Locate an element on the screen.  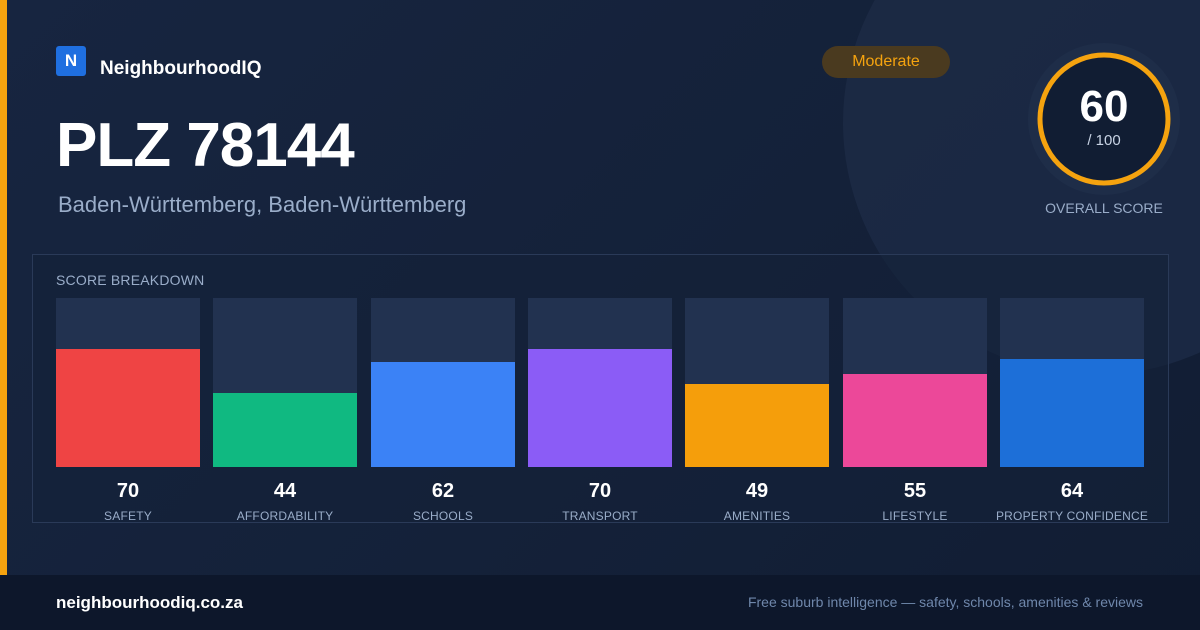
bar-value: 64 is located at coordinates (1072, 491).